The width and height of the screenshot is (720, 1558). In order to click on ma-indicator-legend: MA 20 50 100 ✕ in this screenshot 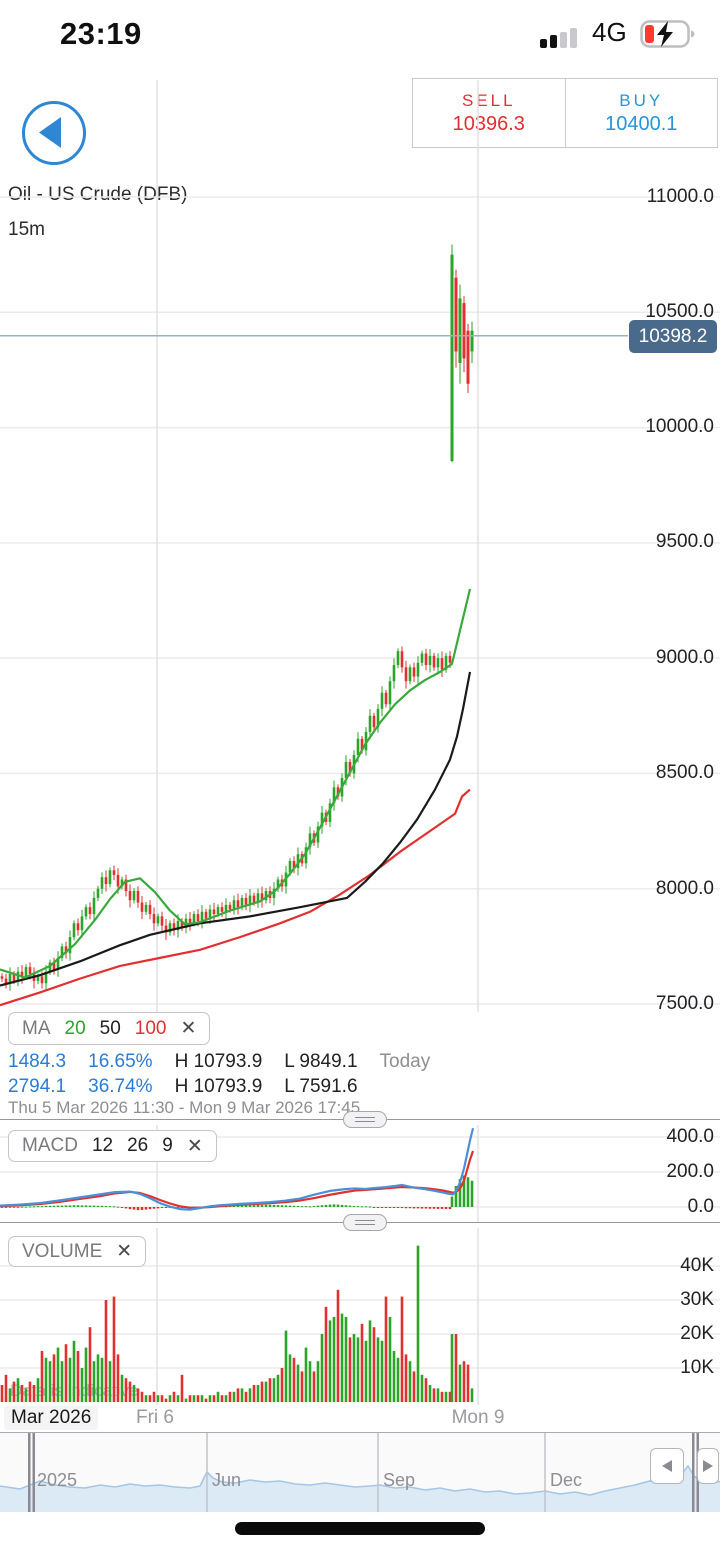, I will do `click(109, 1028)`.